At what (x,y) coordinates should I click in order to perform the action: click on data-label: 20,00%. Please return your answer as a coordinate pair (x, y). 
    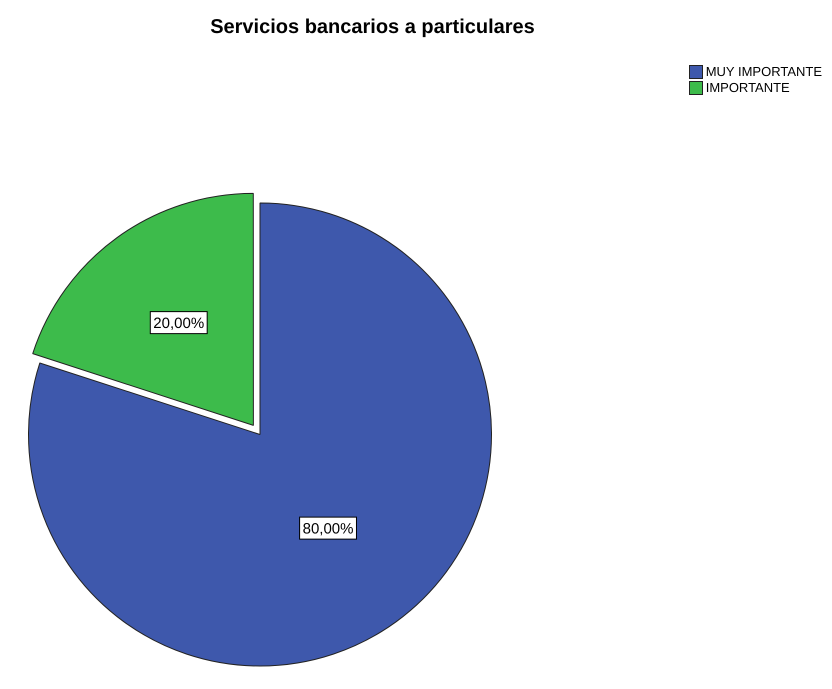
    Looking at the image, I should click on (178, 323).